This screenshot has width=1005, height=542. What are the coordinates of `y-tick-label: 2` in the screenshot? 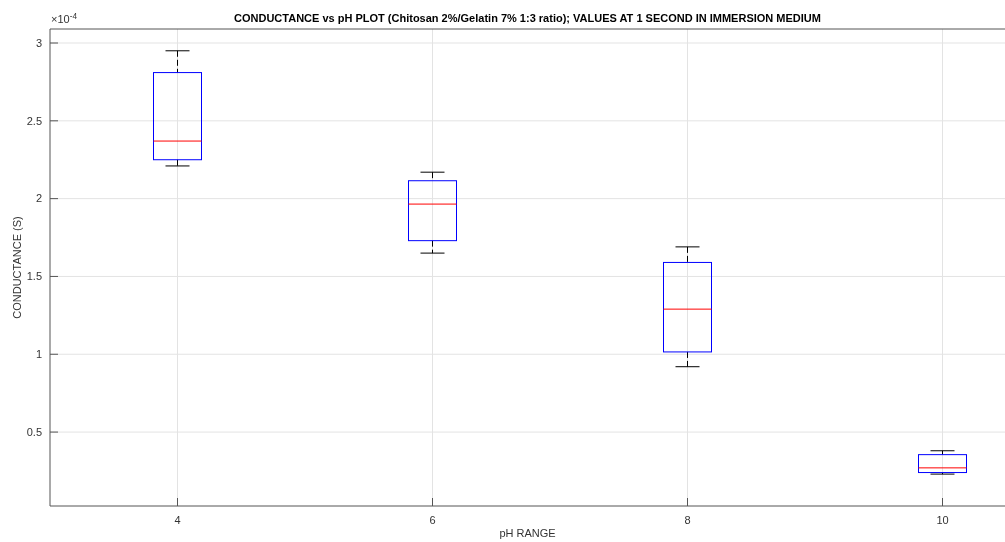 It's located at (38, 198).